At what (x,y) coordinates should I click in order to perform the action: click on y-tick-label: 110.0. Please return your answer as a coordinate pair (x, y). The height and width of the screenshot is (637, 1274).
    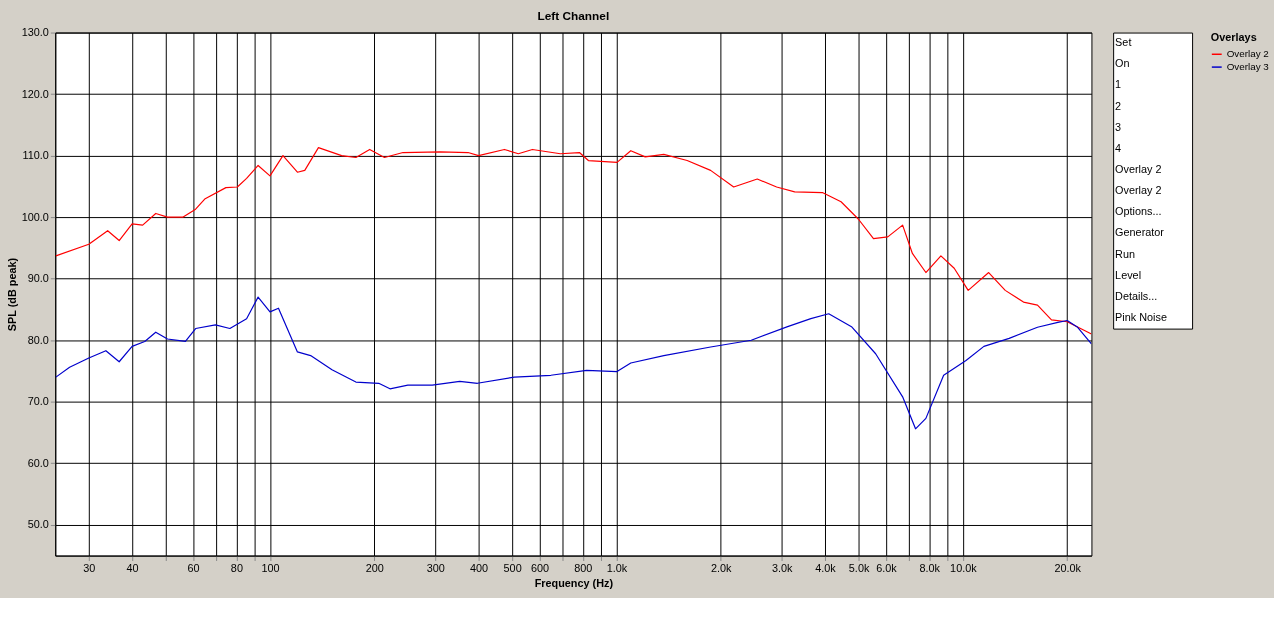
    Looking at the image, I should click on (35, 155).